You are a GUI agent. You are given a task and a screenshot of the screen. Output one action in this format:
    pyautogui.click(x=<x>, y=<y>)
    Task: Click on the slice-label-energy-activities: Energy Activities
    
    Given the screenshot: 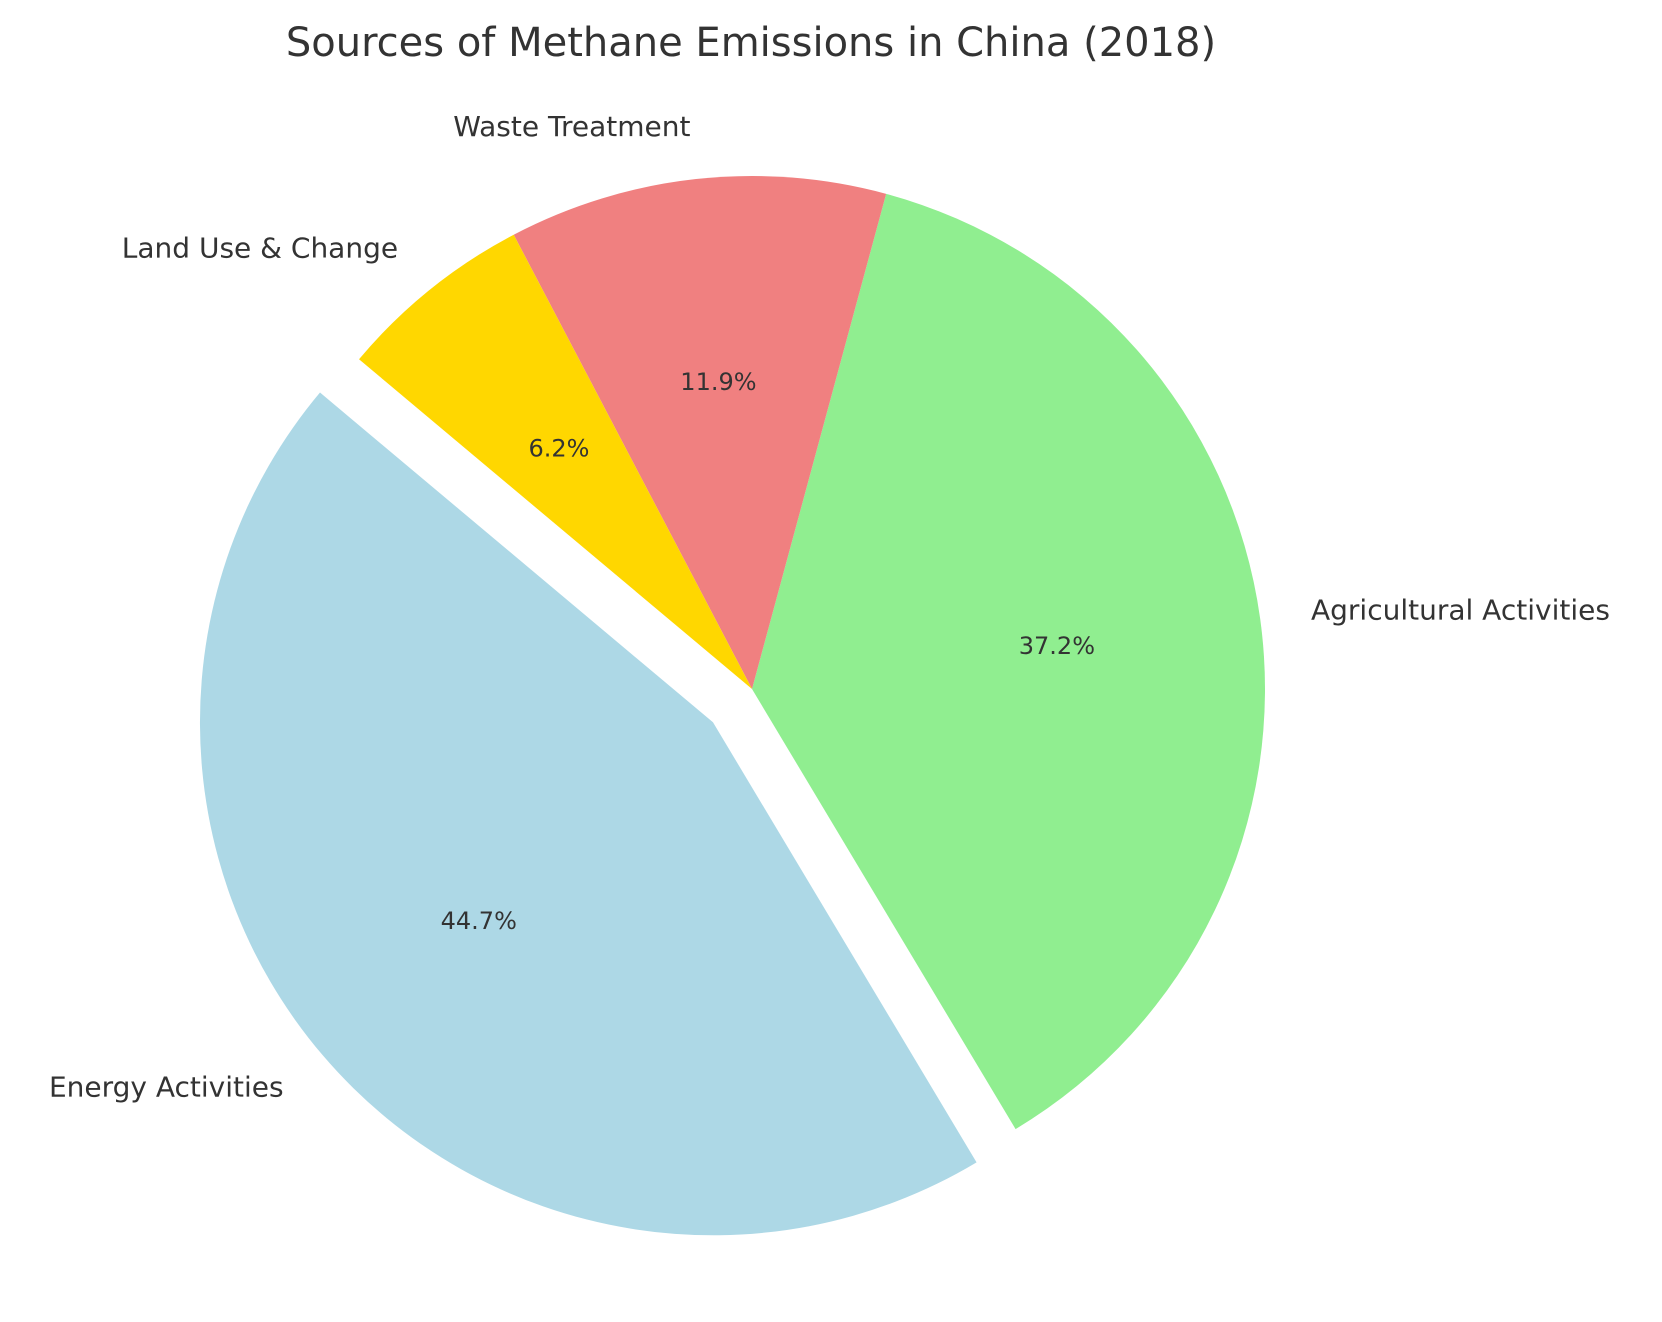 What is the action you would take?
    pyautogui.click(x=166, y=1086)
    